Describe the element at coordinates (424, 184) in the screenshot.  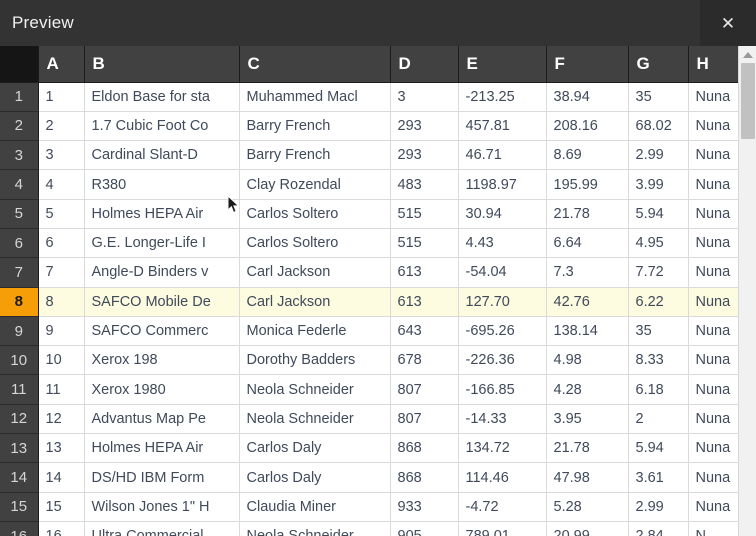
I see `cell-D4: 483` at that location.